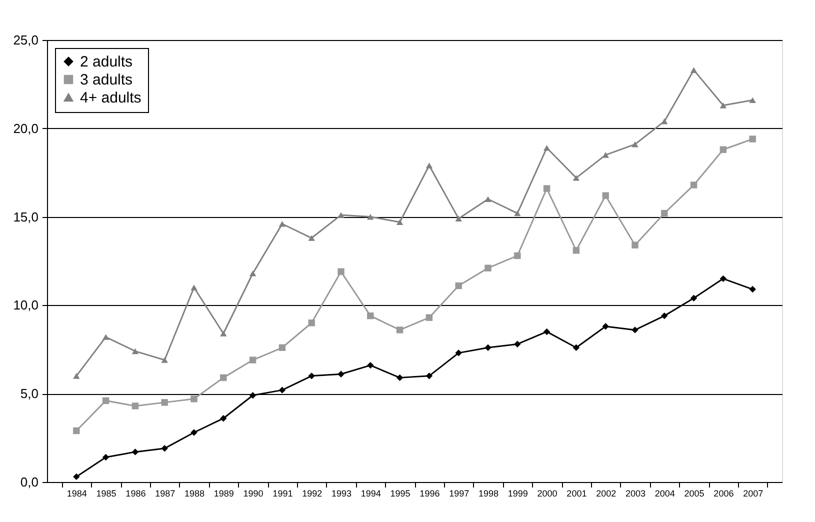 Image resolution: width=815 pixels, height=522 pixels. Describe the element at coordinates (488, 493) in the screenshot. I see `x-tick-label: 1998` at that location.